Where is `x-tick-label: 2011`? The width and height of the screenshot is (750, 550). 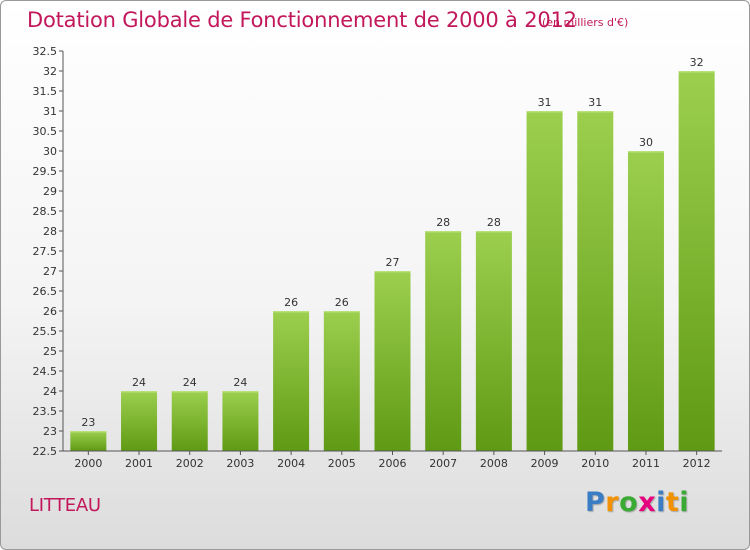 x-tick-label: 2011 is located at coordinates (646, 463).